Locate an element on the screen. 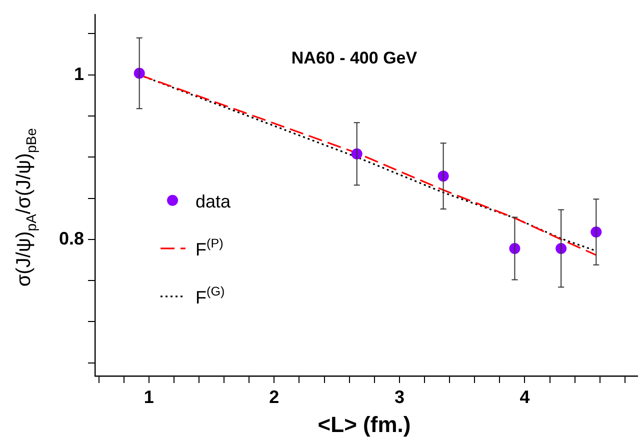 Image resolution: width=643 pixels, height=442 pixels. x-tick-label: 3 is located at coordinates (399, 396).